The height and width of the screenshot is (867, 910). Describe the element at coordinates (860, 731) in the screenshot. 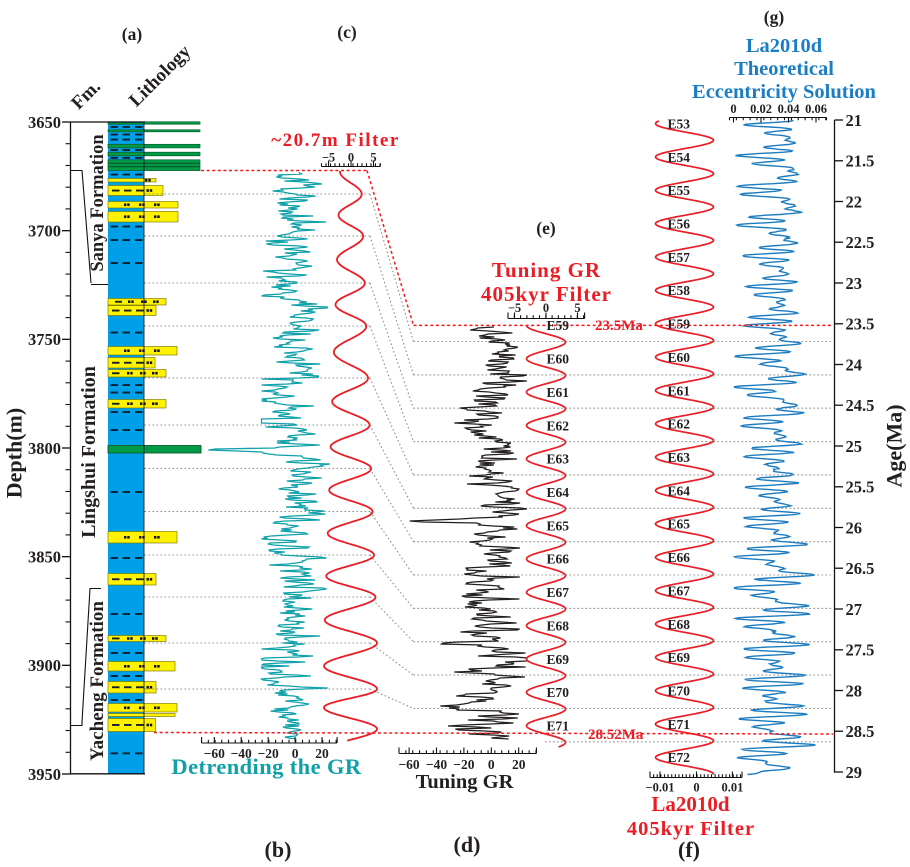

I see `svg-text: 28.5` at that location.